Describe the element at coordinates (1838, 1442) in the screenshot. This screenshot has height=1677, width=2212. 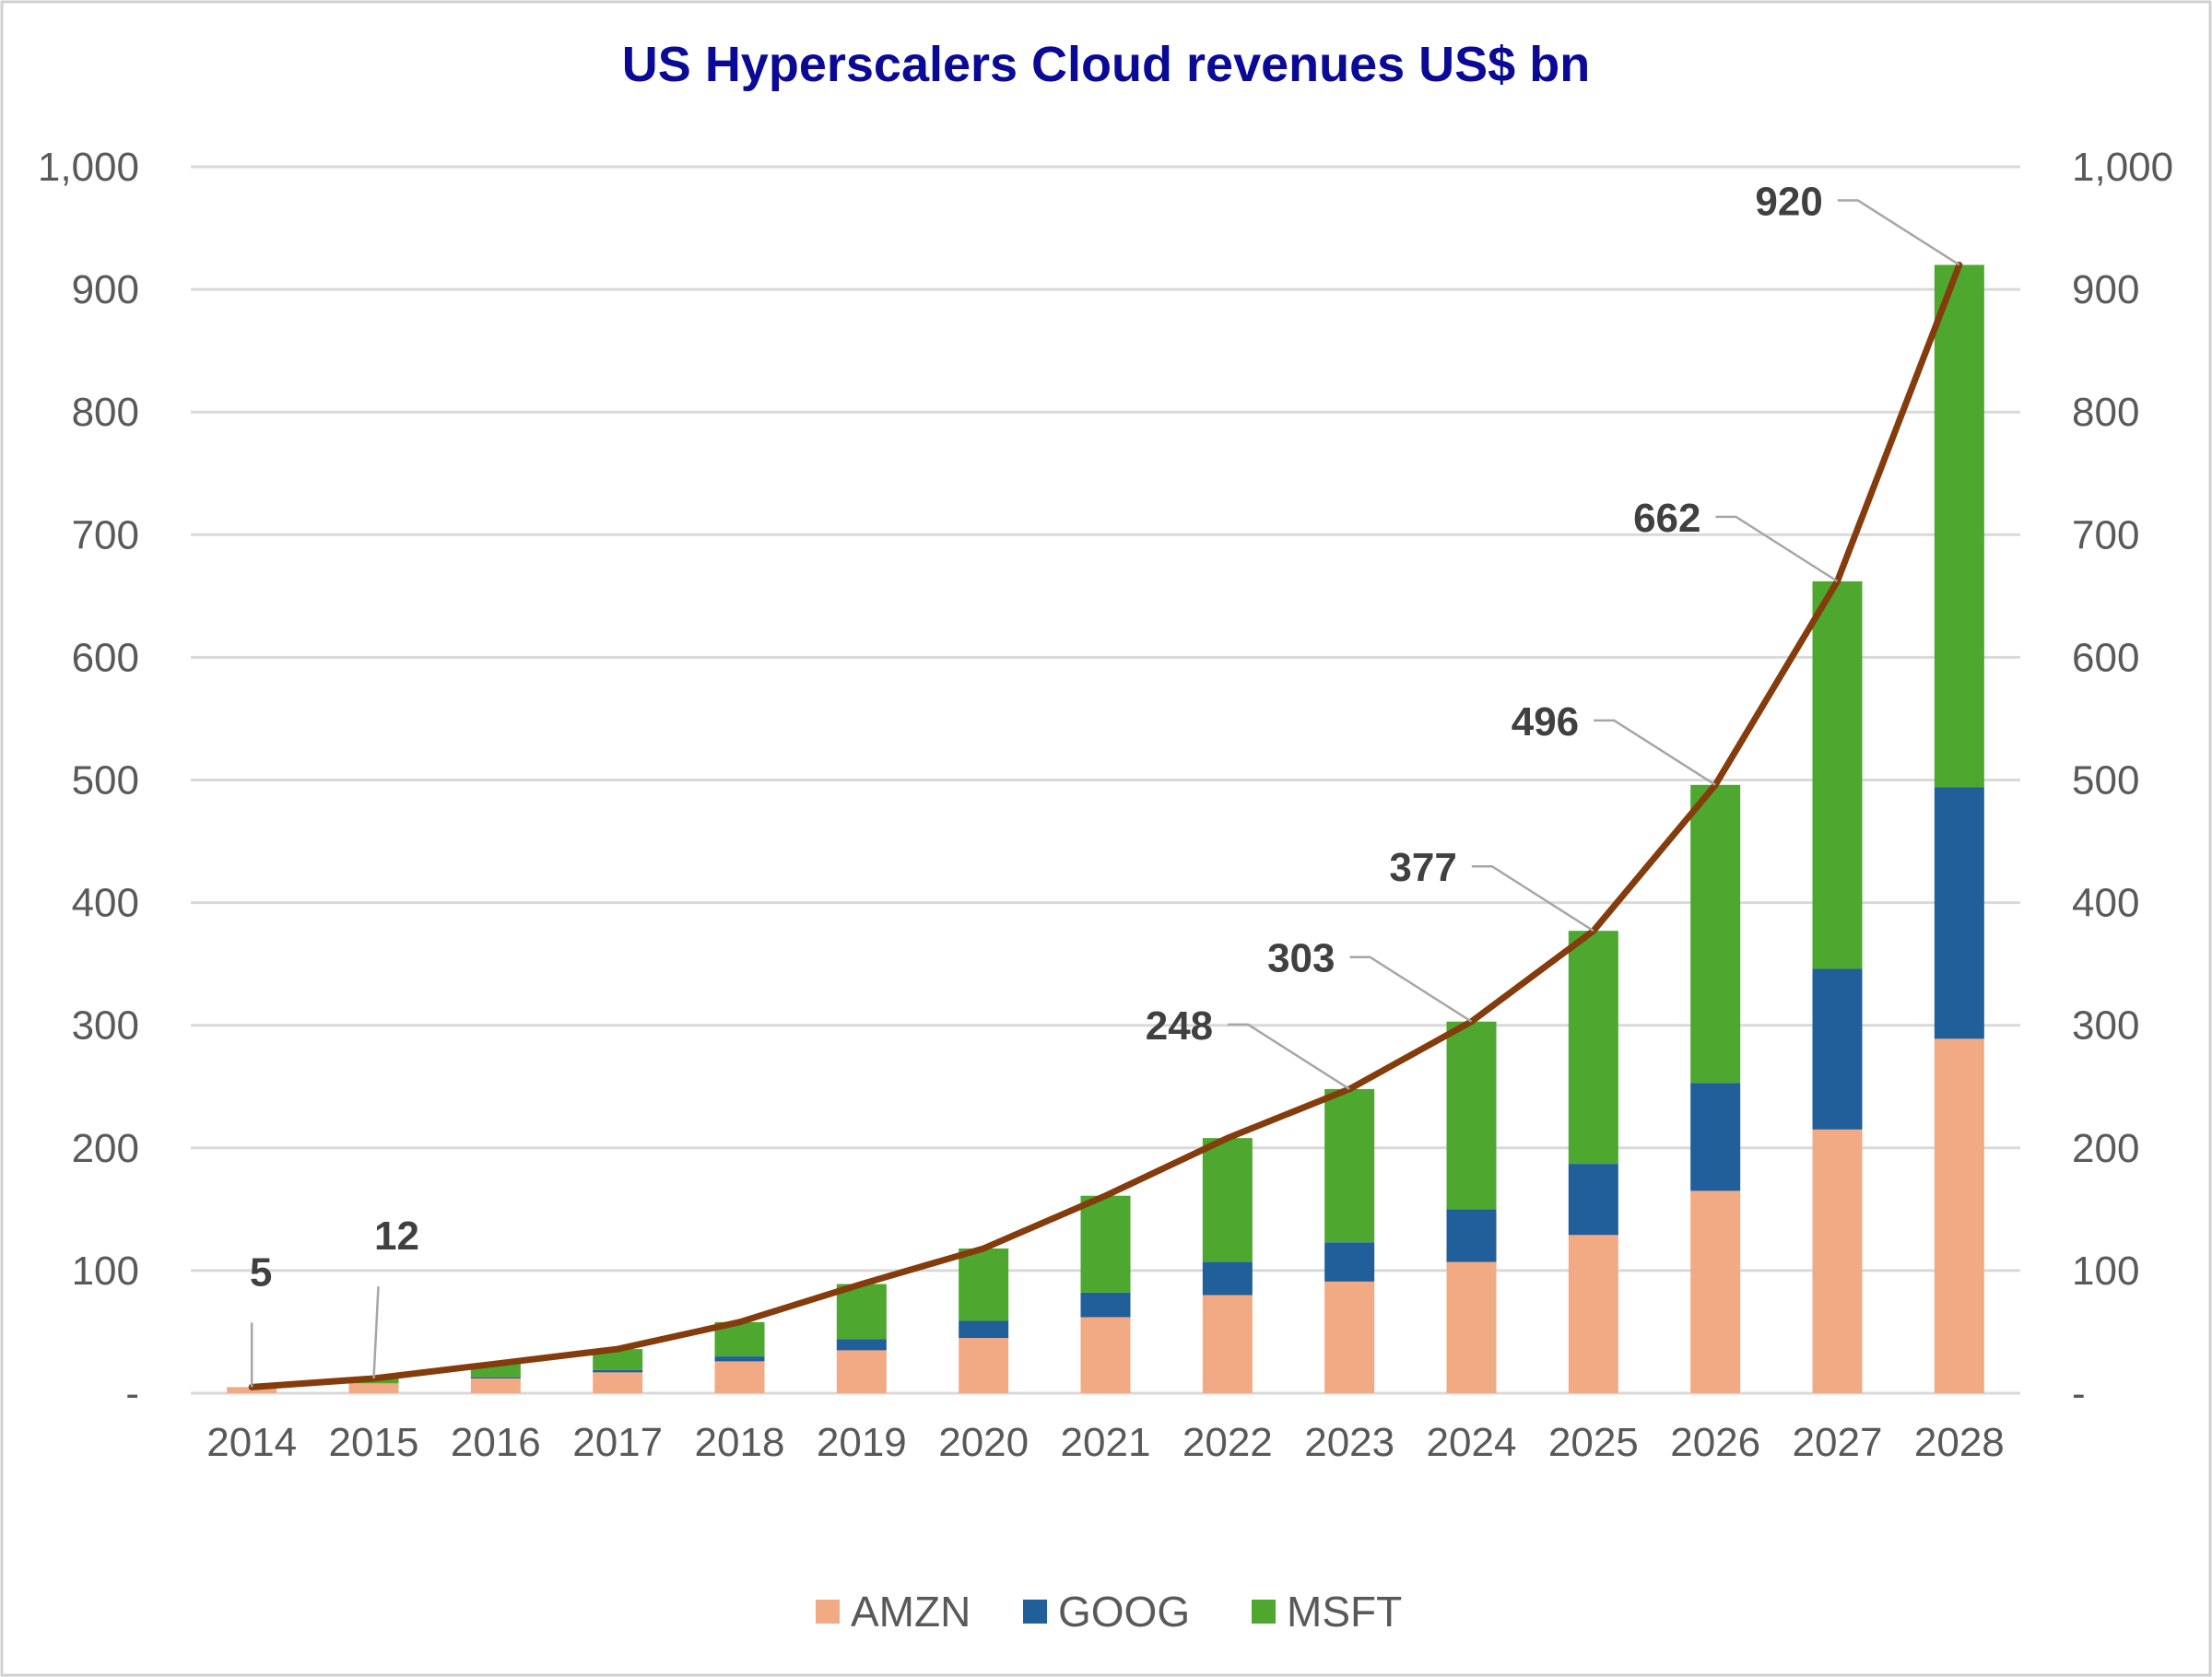
I see `x-tick-label: 2027` at that location.